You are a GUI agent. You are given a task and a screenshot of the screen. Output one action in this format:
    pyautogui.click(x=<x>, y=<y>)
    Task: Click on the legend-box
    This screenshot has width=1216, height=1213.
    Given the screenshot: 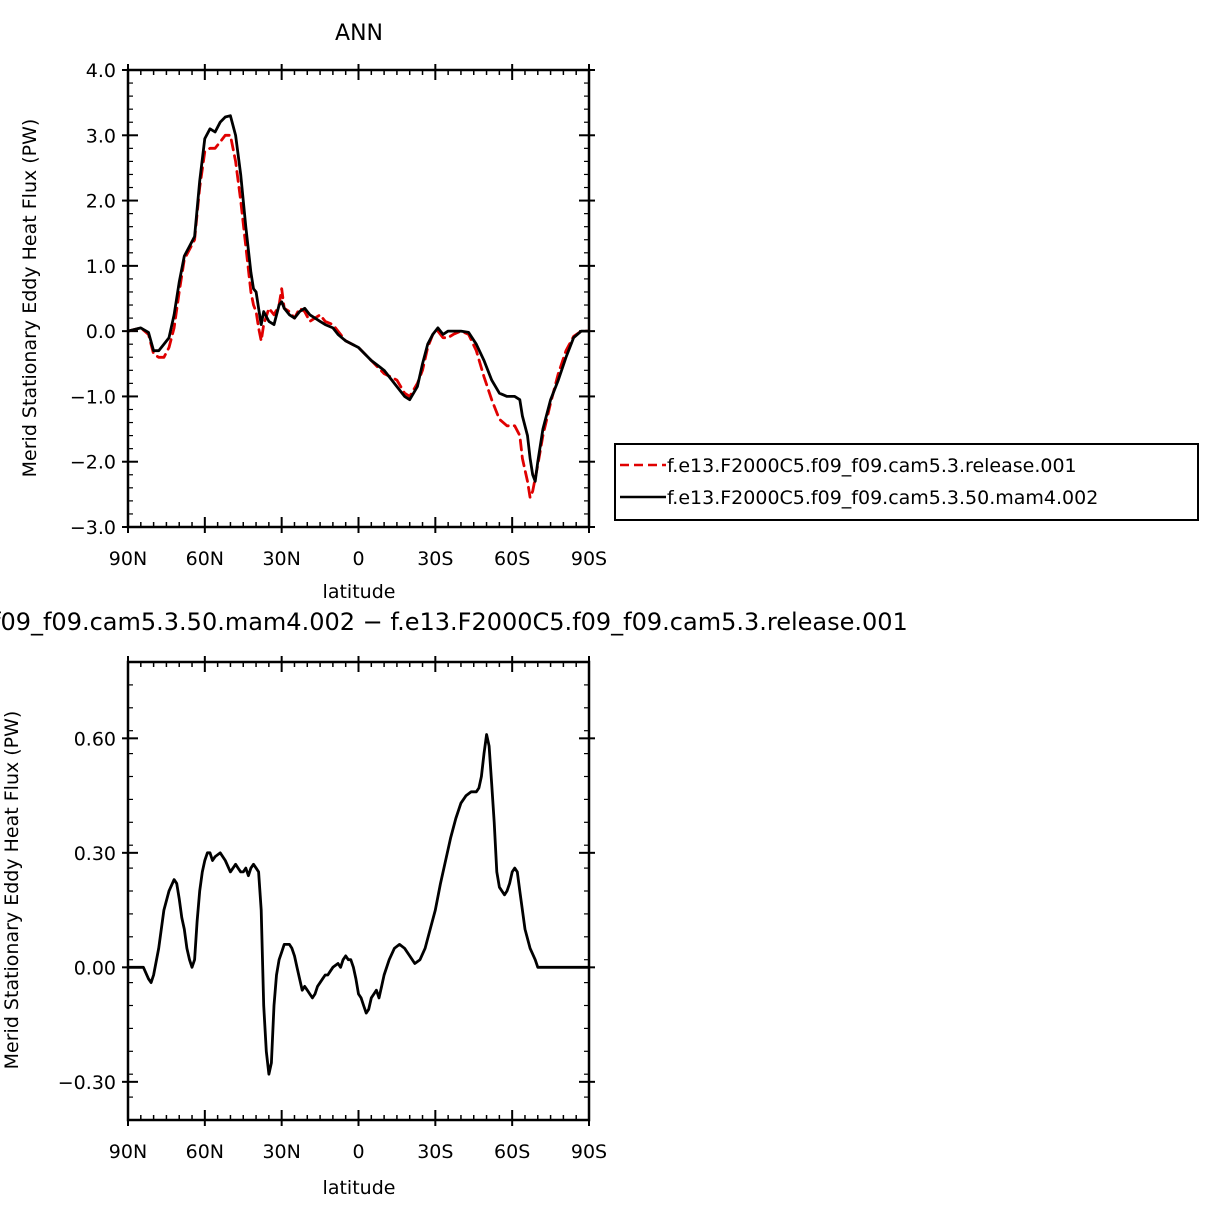 What is the action you would take?
    pyautogui.click(x=906, y=482)
    